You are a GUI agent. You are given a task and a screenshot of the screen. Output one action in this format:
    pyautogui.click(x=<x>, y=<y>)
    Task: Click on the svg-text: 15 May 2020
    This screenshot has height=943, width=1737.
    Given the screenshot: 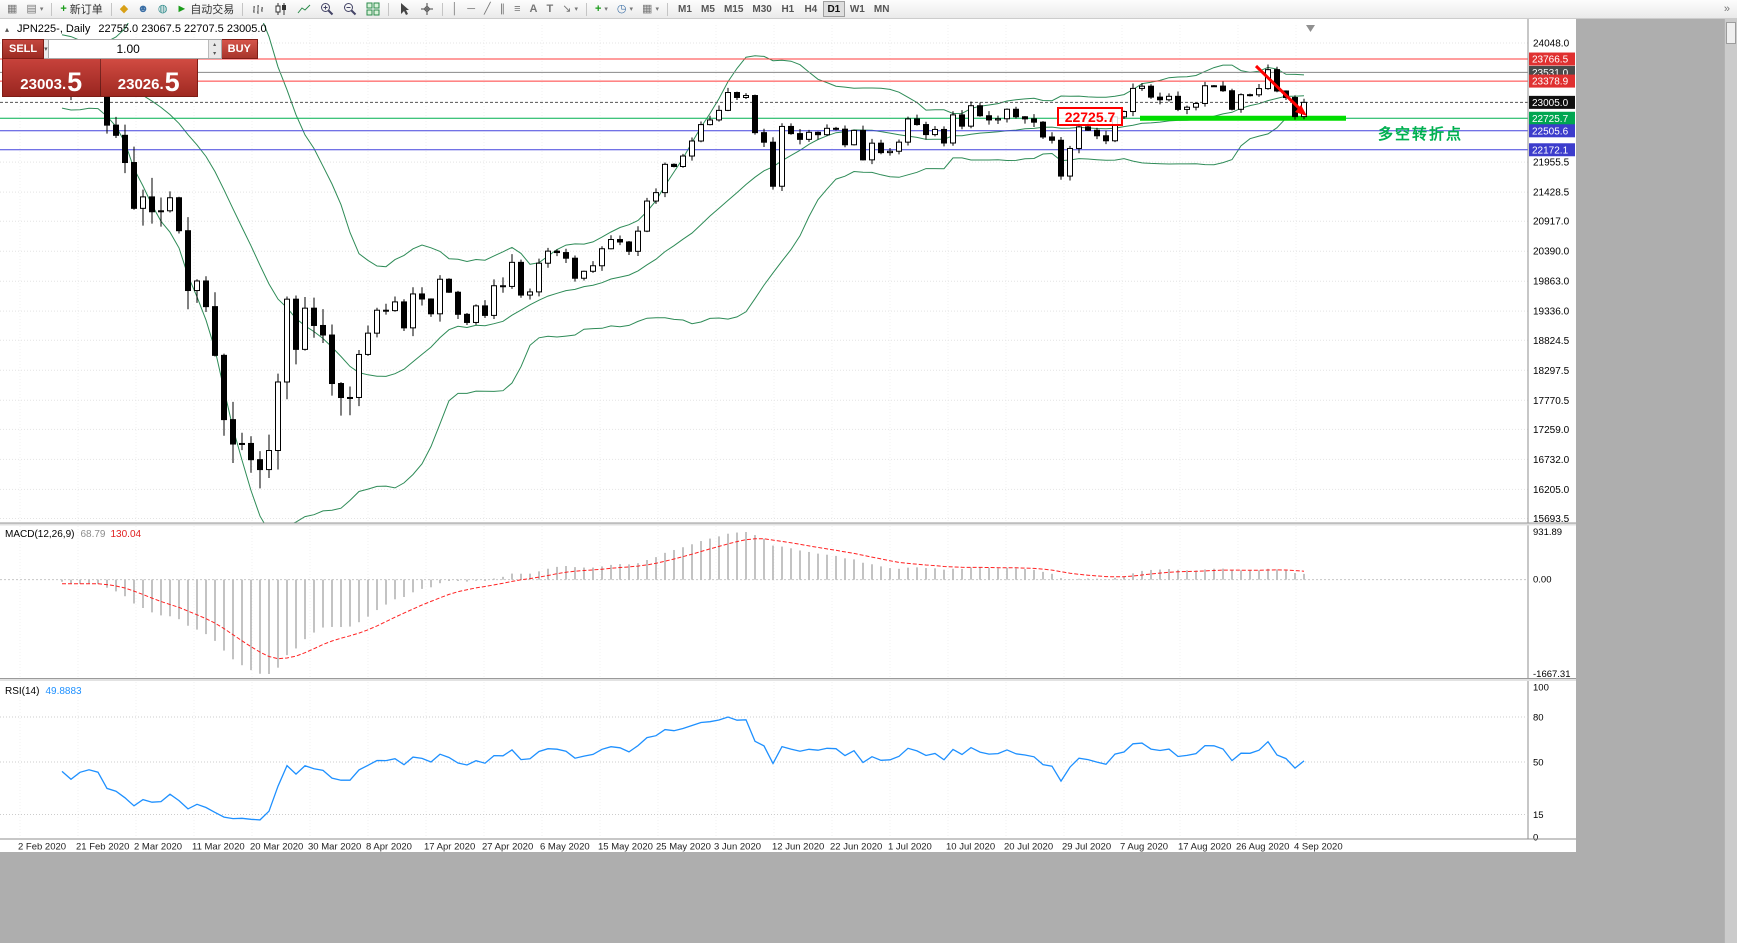 What is the action you would take?
    pyautogui.click(x=625, y=847)
    